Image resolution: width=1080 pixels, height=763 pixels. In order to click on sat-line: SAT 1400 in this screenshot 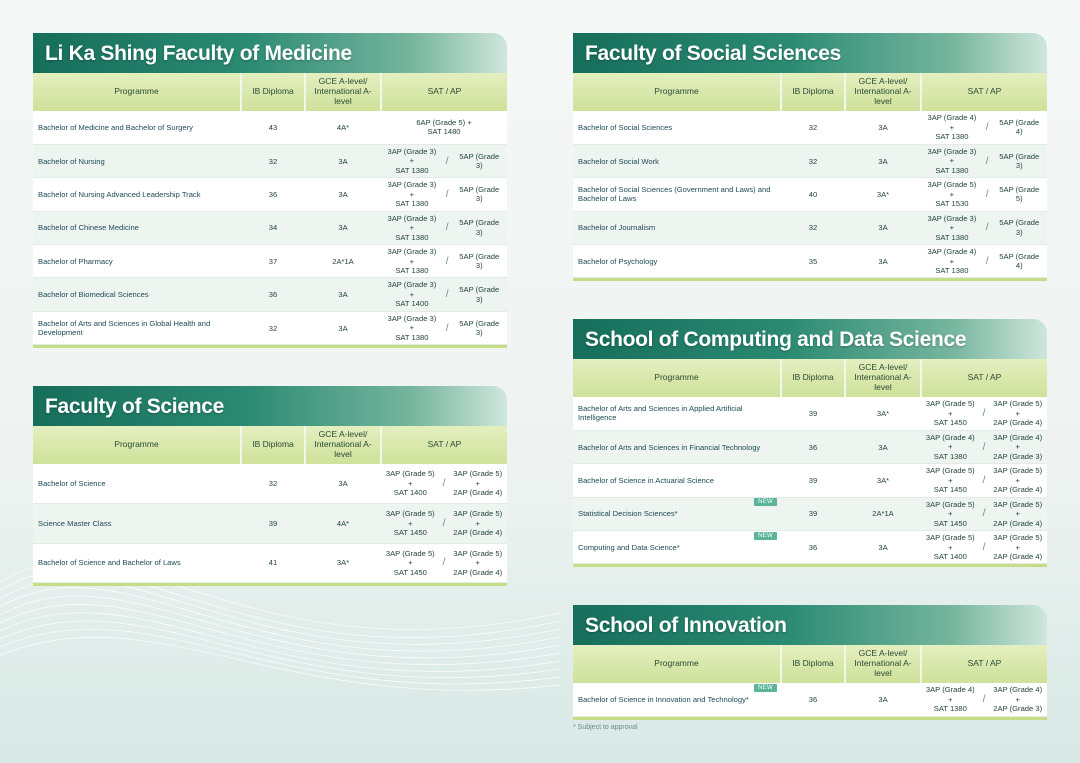, I will do `click(950, 556)`.